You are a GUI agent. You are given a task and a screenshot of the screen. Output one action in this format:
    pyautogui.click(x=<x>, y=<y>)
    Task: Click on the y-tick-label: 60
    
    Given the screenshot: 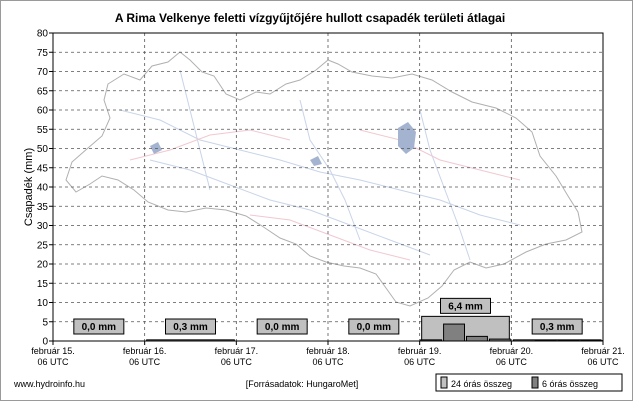 What is the action you would take?
    pyautogui.click(x=43, y=111)
    